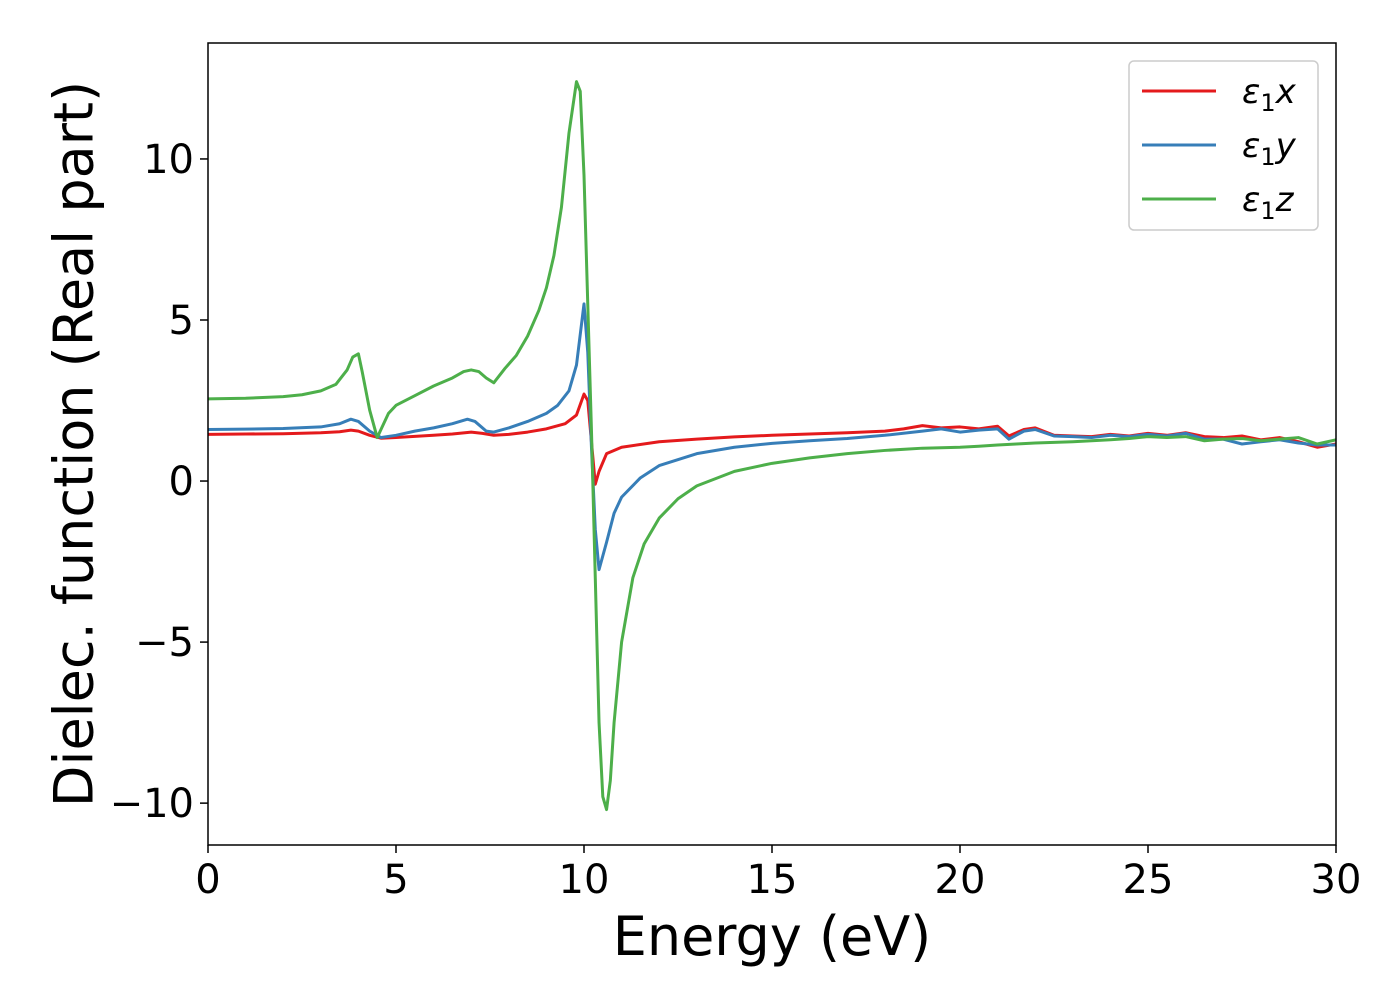 The image size is (1400, 1000). Describe the element at coordinates (395, 880) in the screenshot. I see `x-tick-label: 5` at that location.